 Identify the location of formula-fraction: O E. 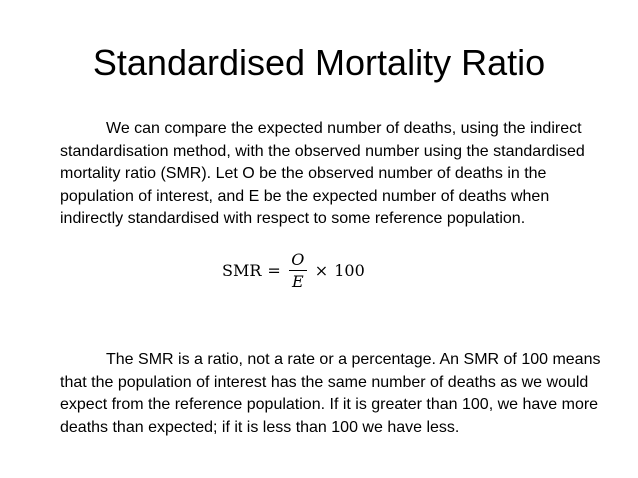
(297, 270).